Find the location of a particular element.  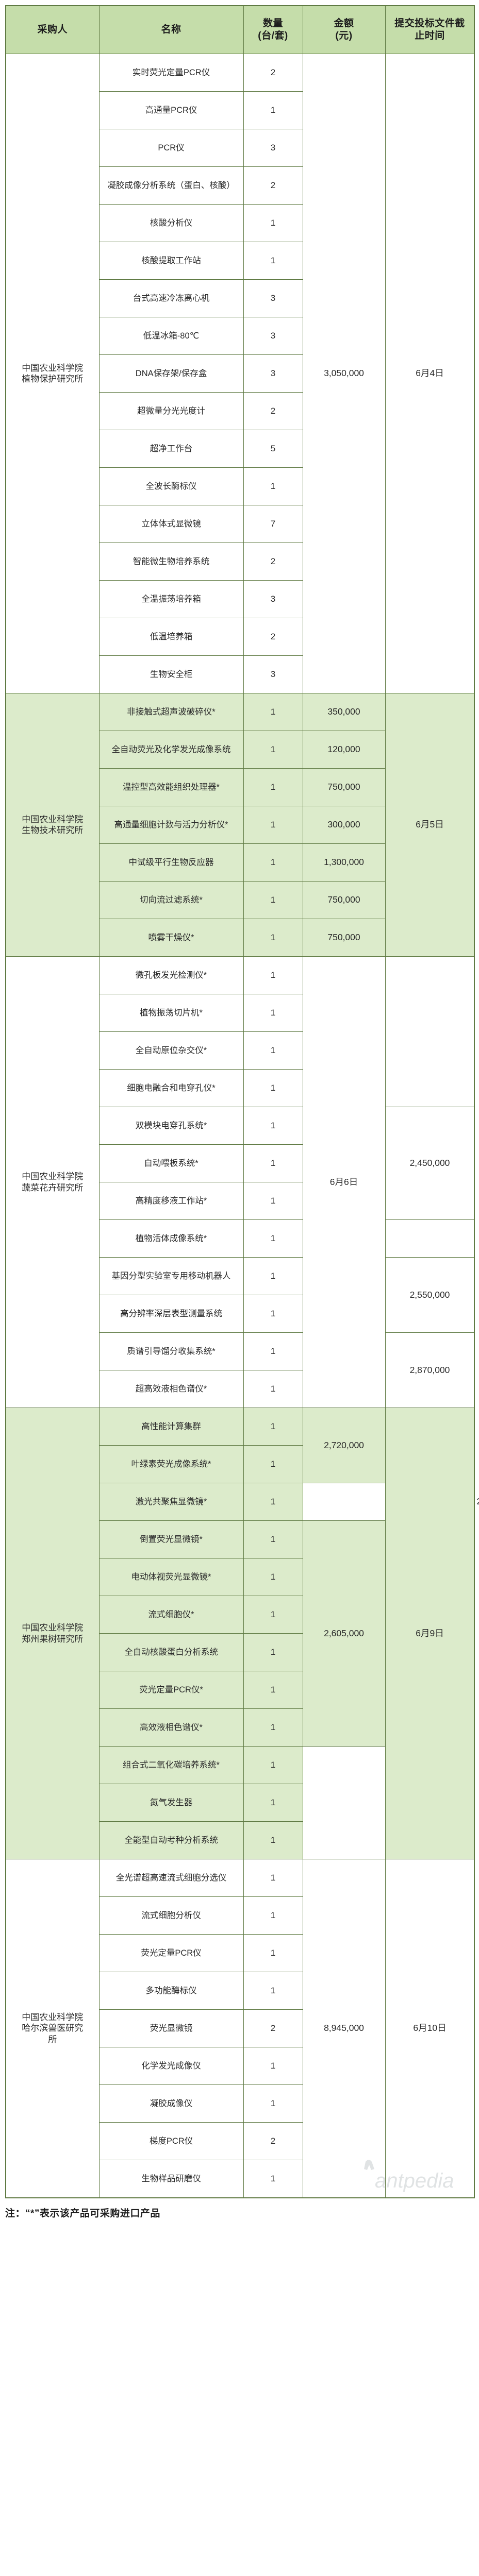

buyer-cell: 中国农业科学院 哈尔滨兽医研究所 is located at coordinates (52, 2029).